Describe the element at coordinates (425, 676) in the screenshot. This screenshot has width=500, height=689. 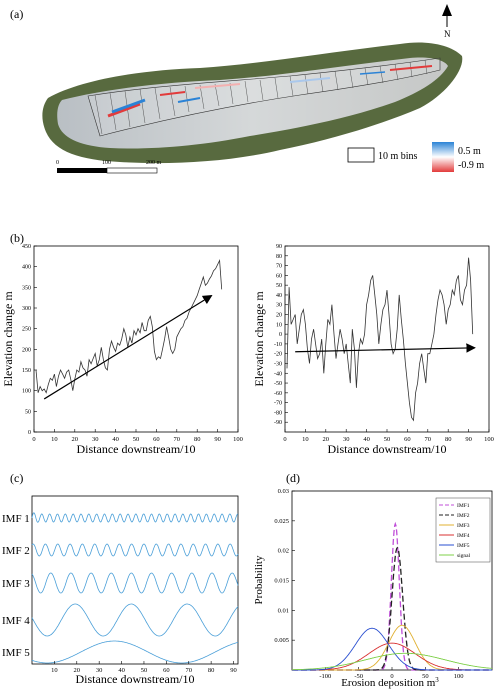
I see `chart-d-xtick-label: 50` at that location.